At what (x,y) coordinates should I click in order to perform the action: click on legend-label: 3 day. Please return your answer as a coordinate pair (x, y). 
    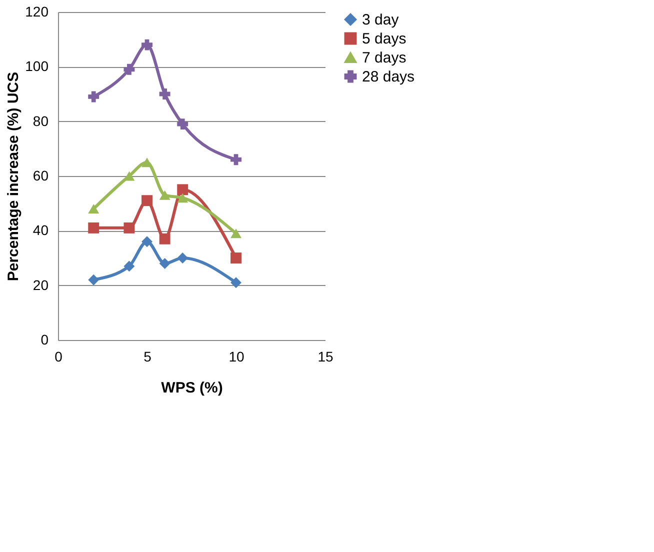
    Looking at the image, I should click on (381, 20).